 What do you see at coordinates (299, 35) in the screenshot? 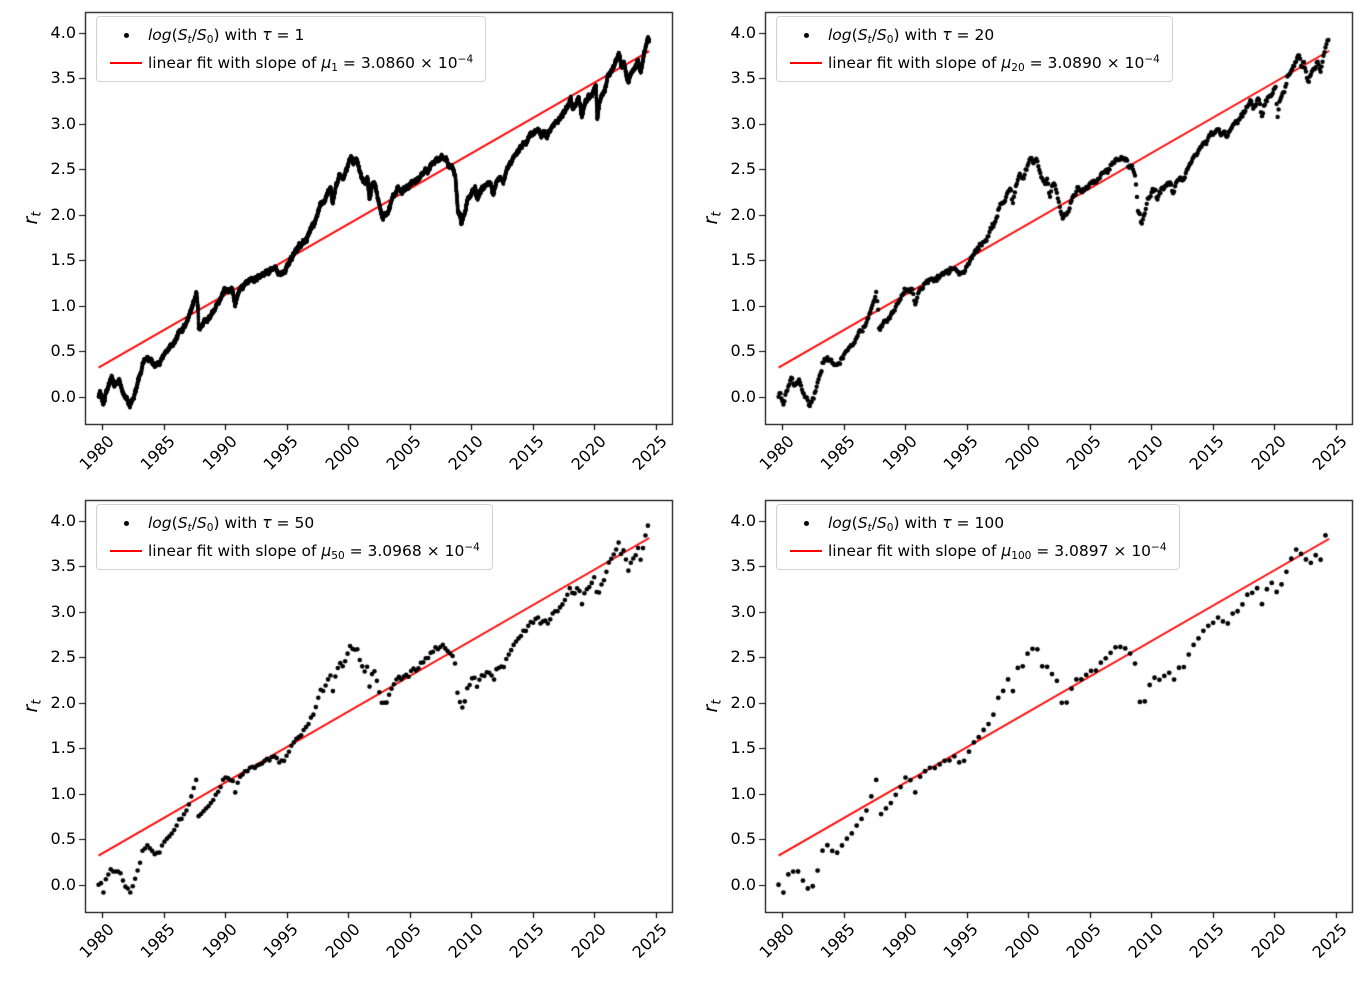
I see `math-text: 1` at bounding box center [299, 35].